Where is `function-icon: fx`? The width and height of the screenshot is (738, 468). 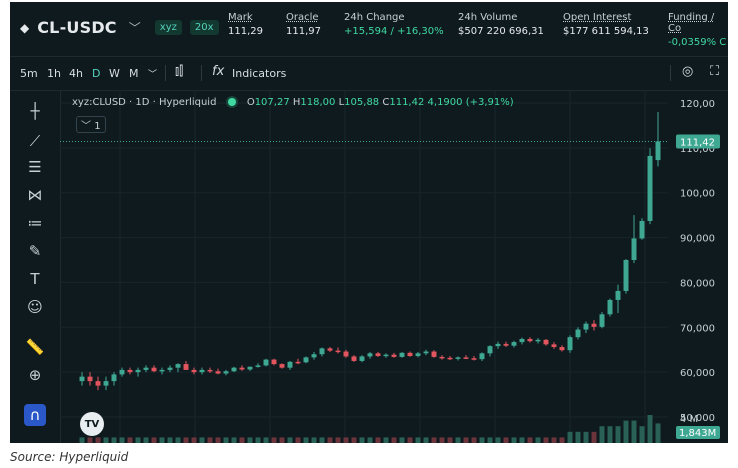
function-icon: fx is located at coordinates (218, 71).